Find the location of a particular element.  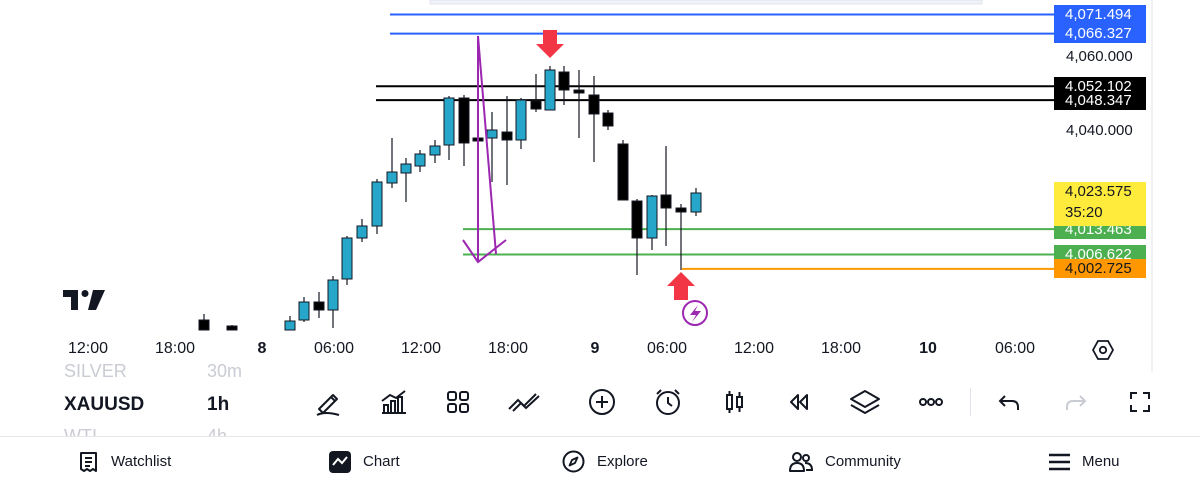

price-label: 4,071.494 is located at coordinates (1100, 14).